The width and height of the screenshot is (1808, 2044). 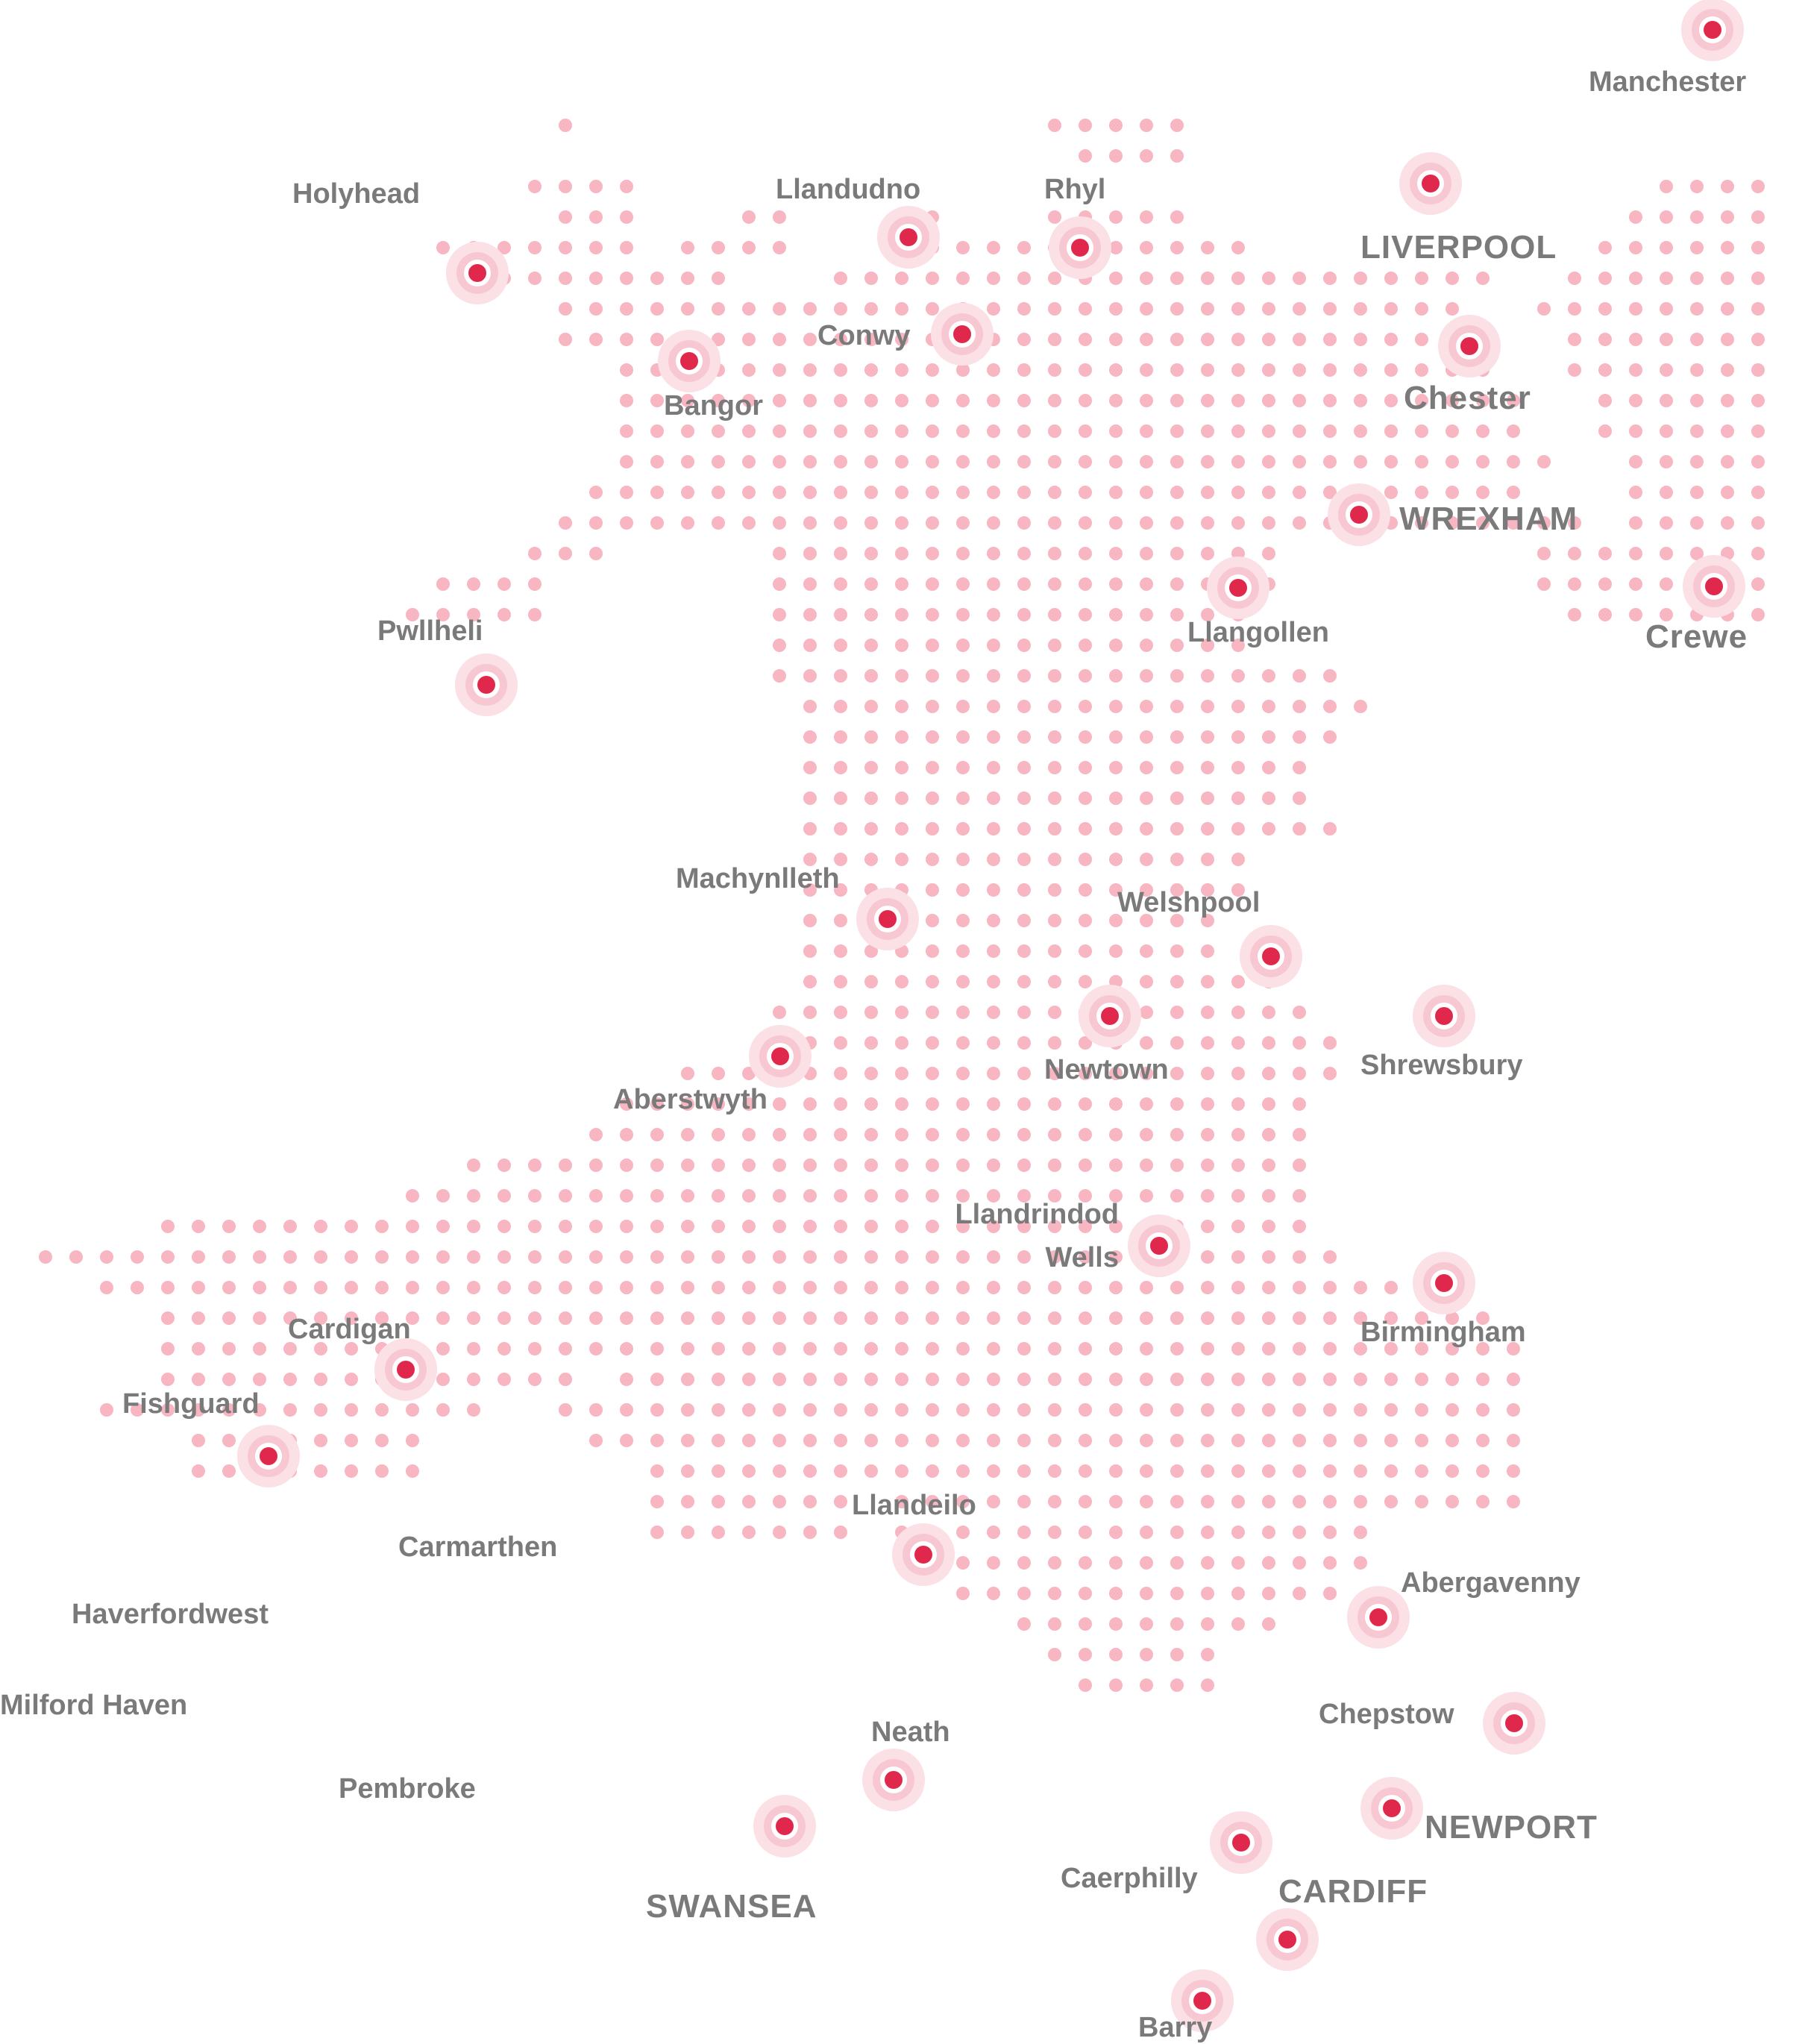 I want to click on carmarthen-label: Carmarthen, so click(x=477, y=1547).